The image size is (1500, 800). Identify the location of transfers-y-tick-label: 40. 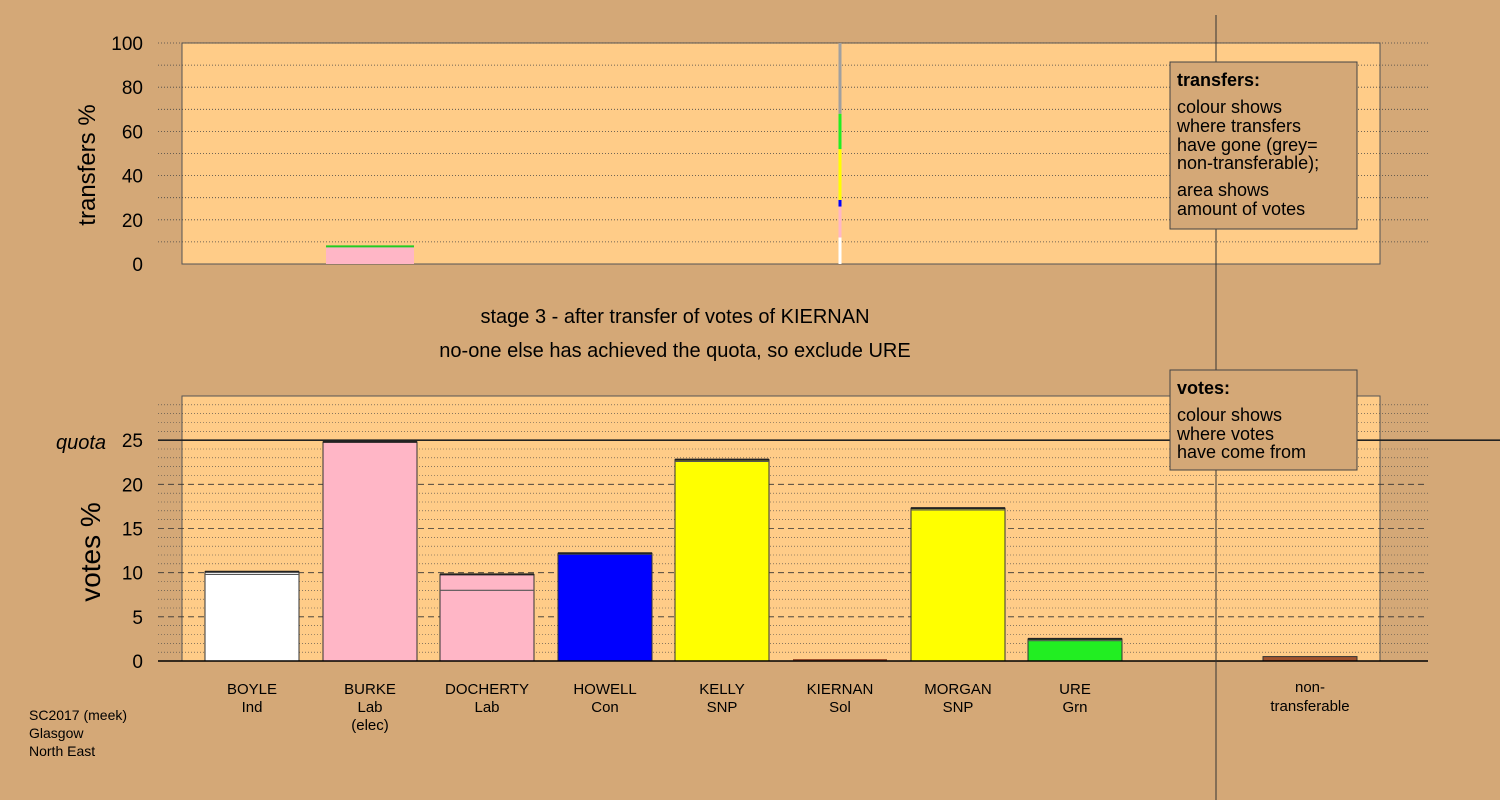
(132, 177).